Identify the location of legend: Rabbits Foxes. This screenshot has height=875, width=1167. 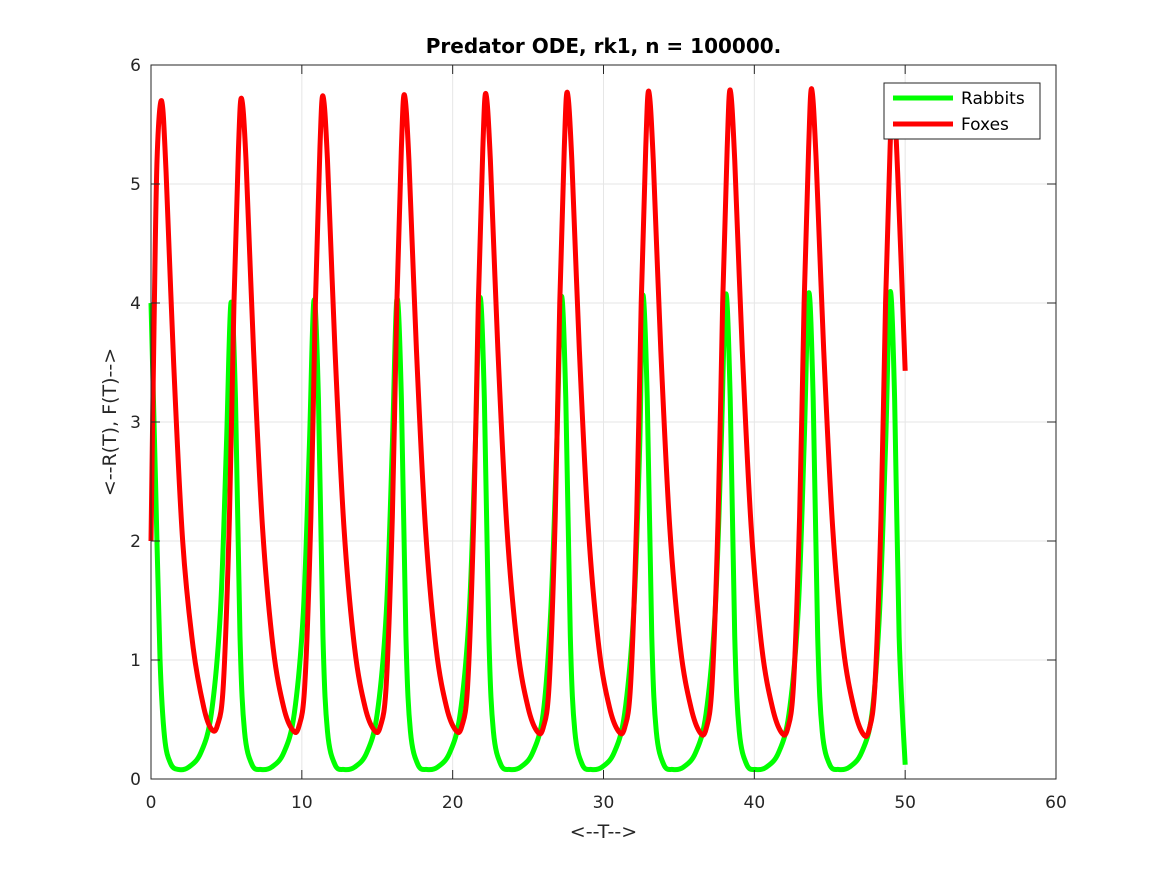
(962, 111).